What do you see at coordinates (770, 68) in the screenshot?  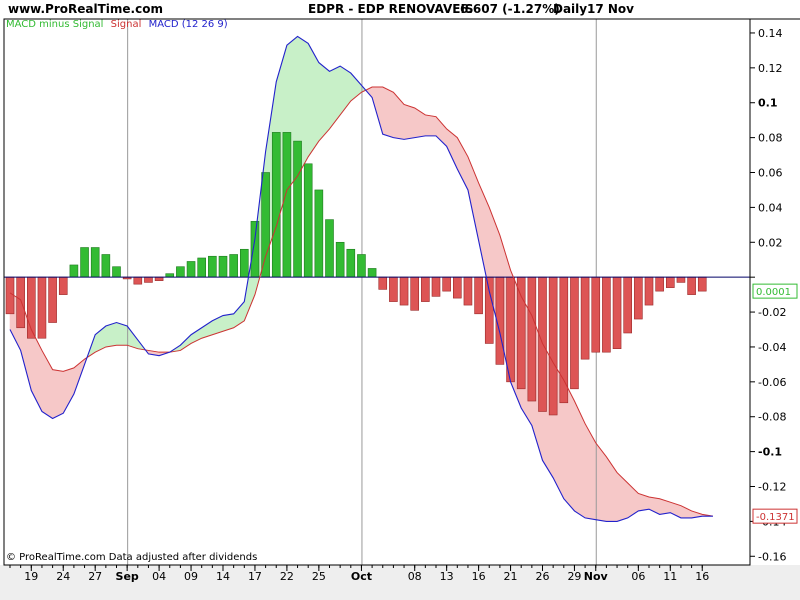 I see `y-tick-label: 0.12` at bounding box center [770, 68].